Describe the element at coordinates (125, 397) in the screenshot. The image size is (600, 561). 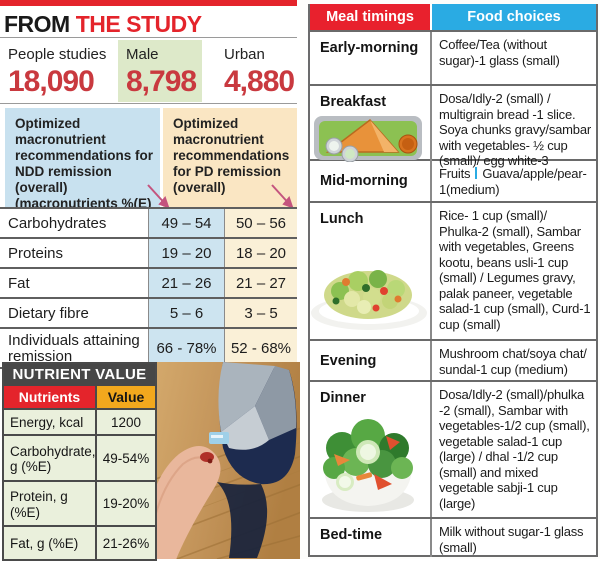
I see `value-column-header: Value` at that location.